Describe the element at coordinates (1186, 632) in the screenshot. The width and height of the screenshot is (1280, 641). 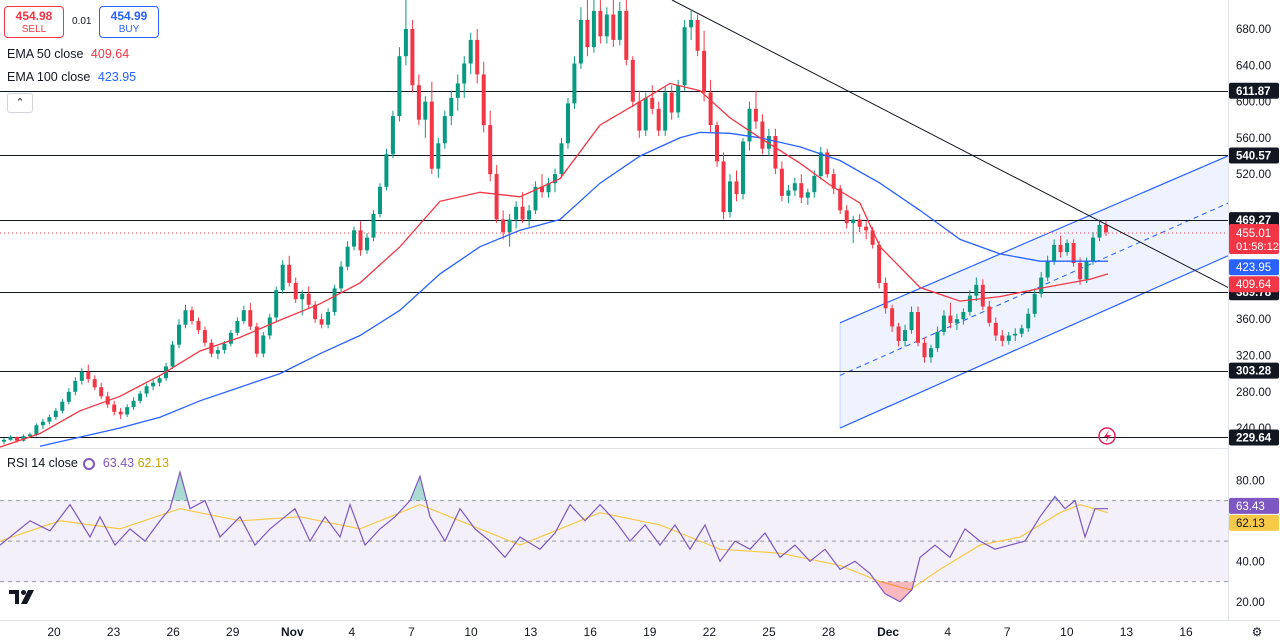
I see `time-tick-label: 16` at that location.